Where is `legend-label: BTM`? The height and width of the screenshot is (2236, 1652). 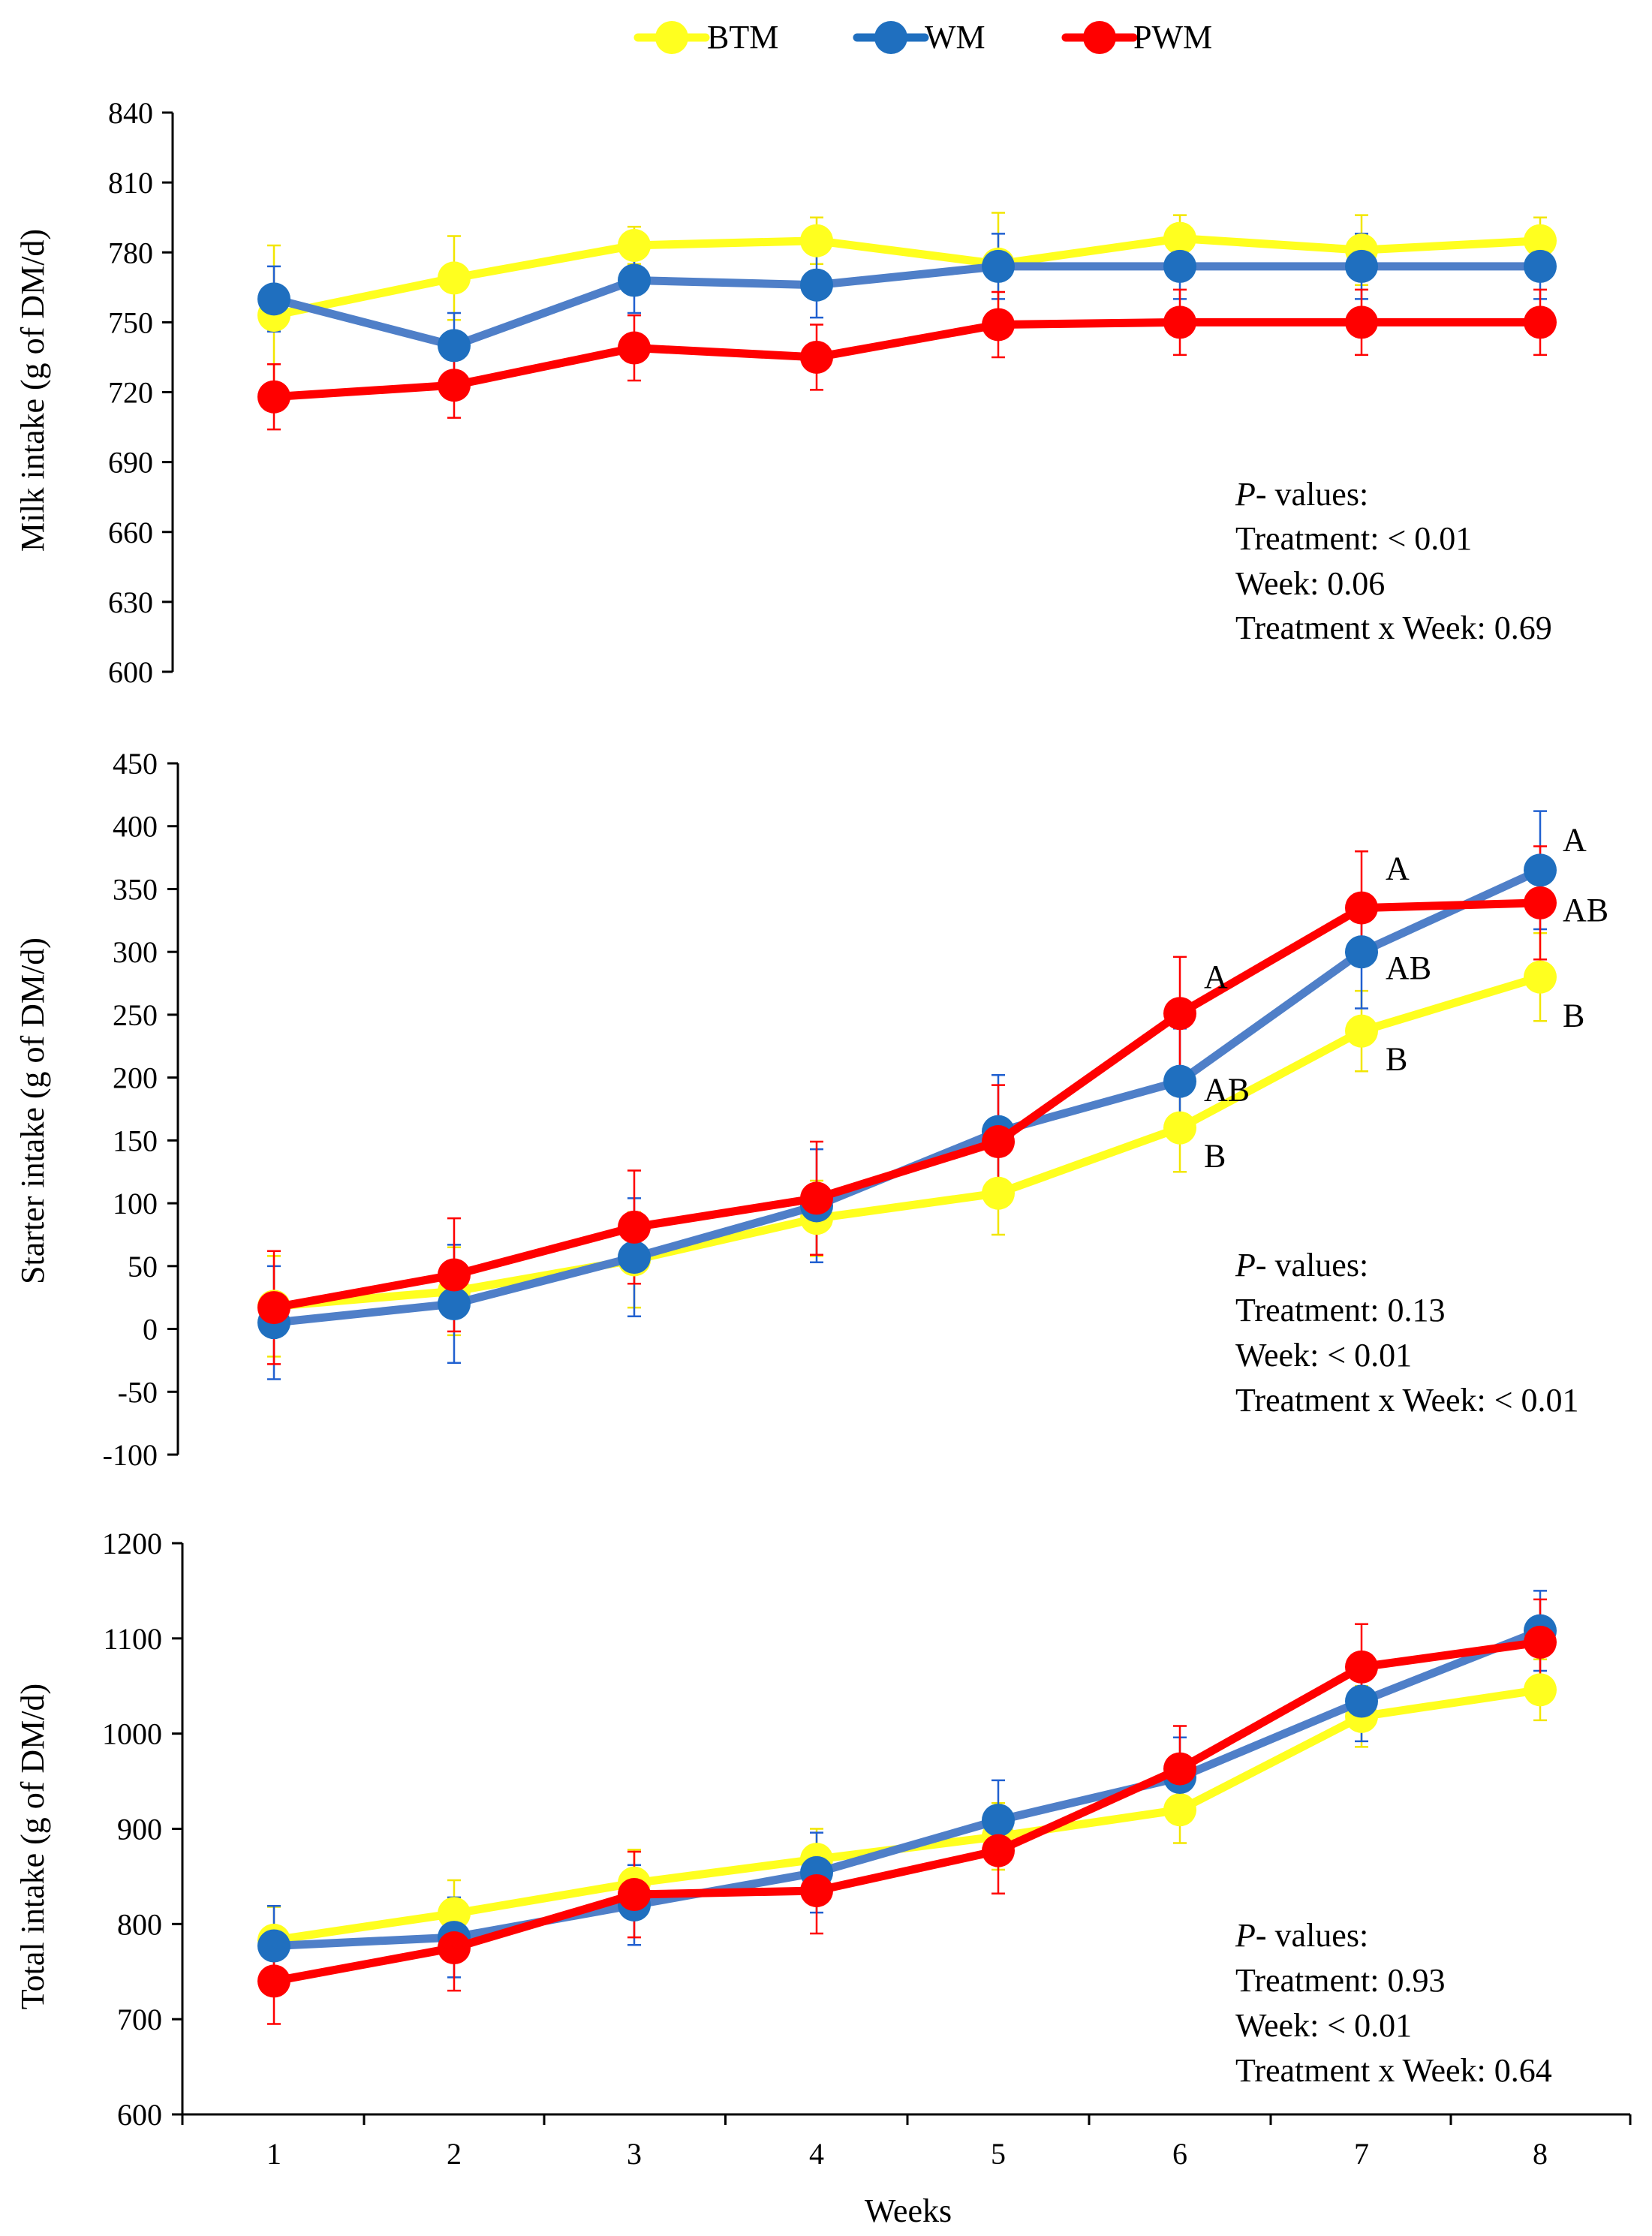 legend-label: BTM is located at coordinates (742, 37).